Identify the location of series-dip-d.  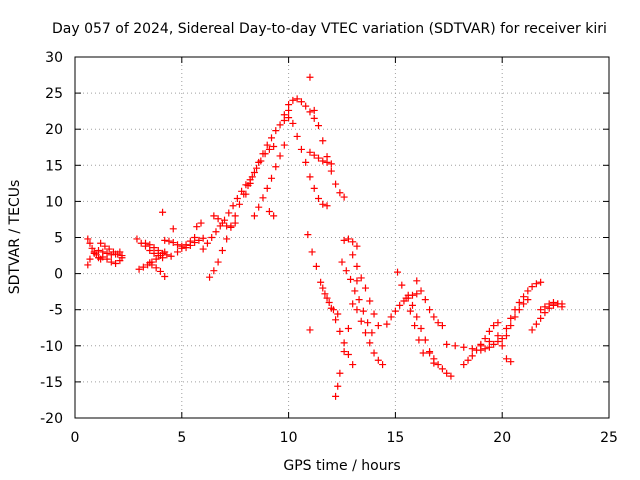
(370, 337).